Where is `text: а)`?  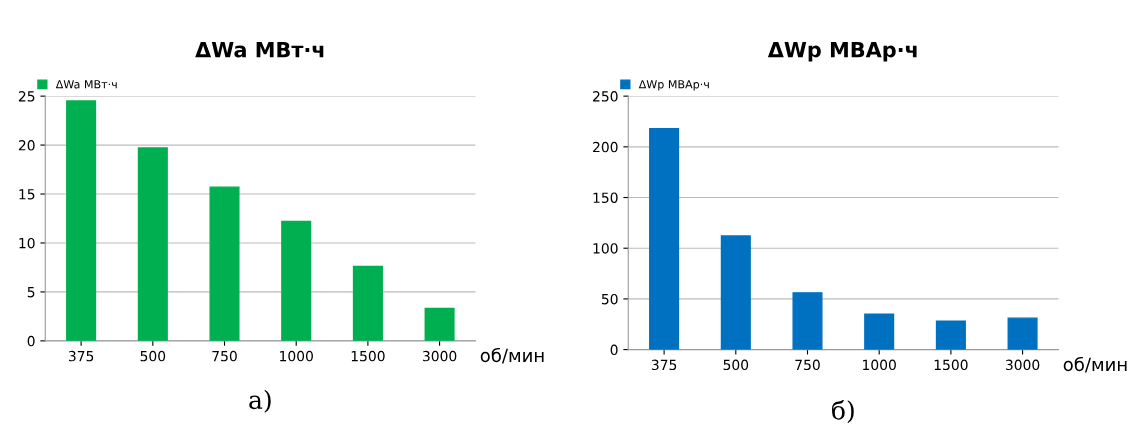 text: а) is located at coordinates (260, 401).